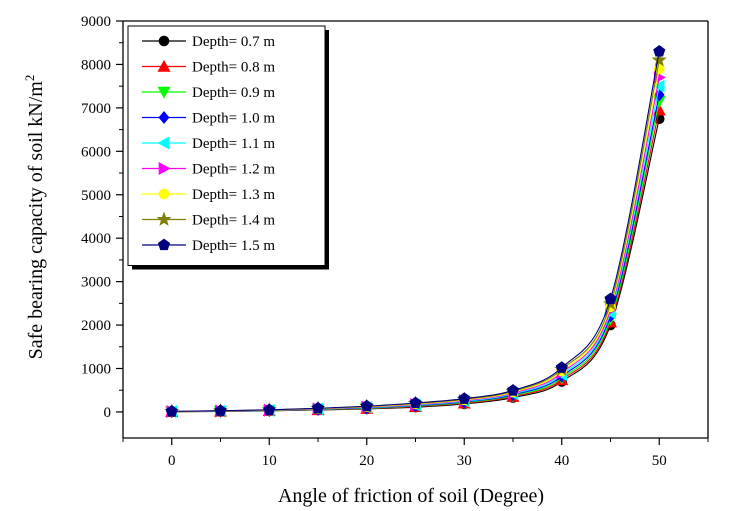 This screenshot has height=511, width=734. What do you see at coordinates (172, 461) in the screenshot?
I see `x-tick-label: 0` at bounding box center [172, 461].